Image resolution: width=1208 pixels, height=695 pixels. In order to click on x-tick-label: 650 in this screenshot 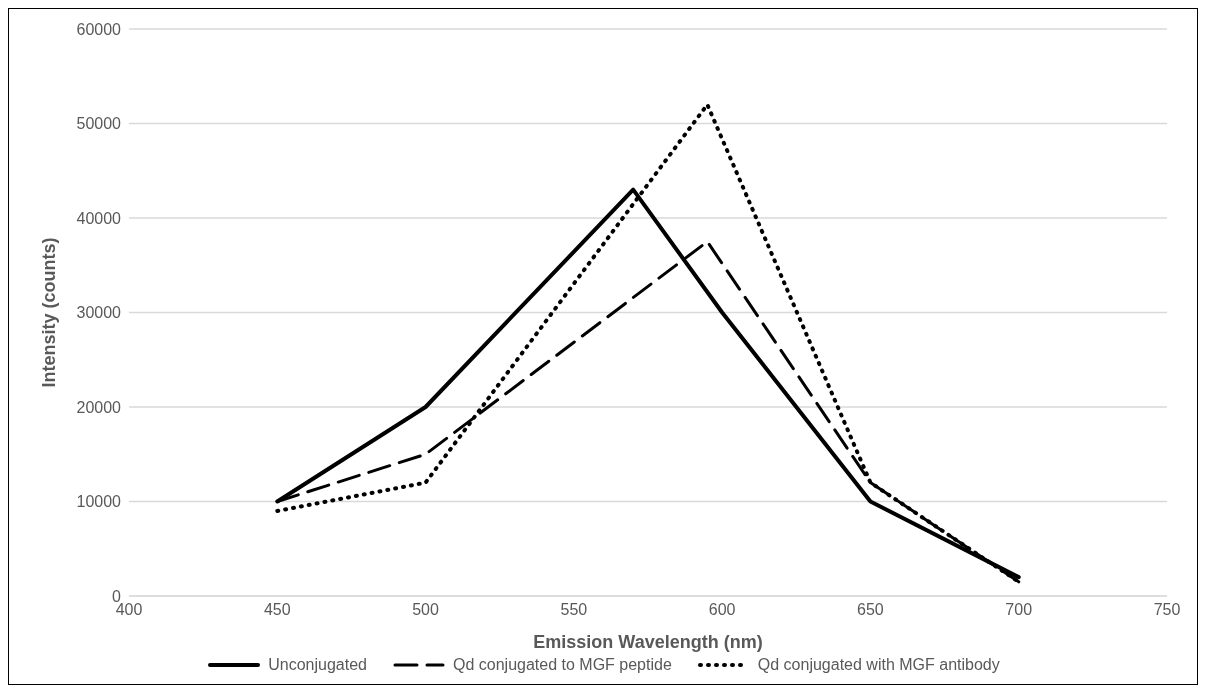, I will do `click(870, 610)`.